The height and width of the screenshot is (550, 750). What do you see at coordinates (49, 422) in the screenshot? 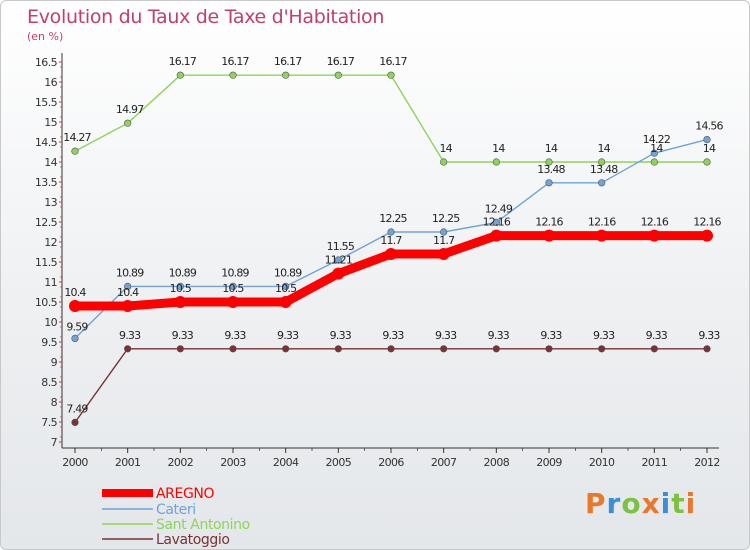
I see `y-tick-label: 7.5` at bounding box center [49, 422].